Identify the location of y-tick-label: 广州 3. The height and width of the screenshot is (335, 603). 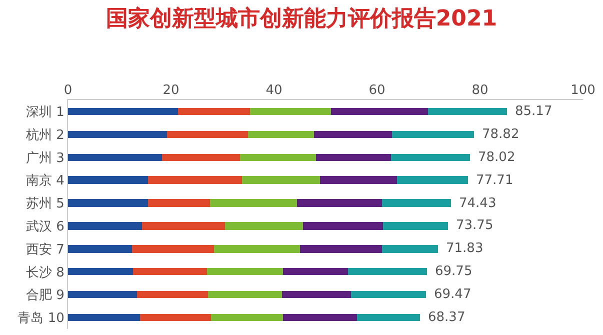
(45, 158).